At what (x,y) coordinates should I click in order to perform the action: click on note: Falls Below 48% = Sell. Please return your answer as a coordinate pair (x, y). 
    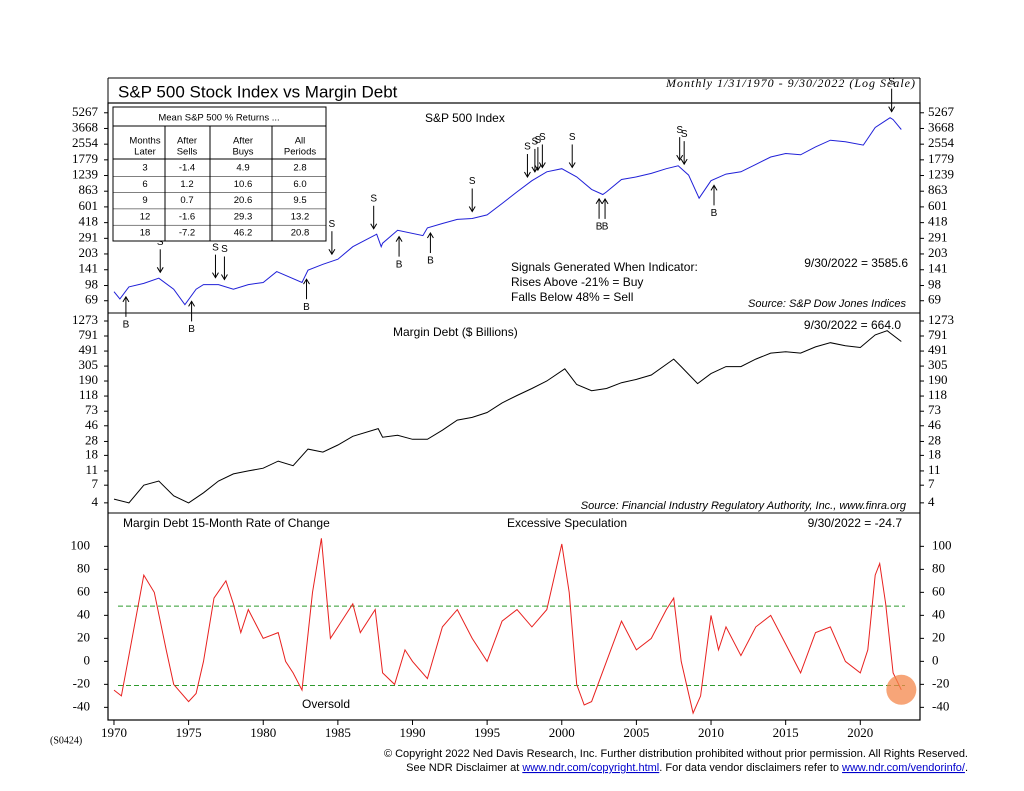
    Looking at the image, I should click on (572, 297).